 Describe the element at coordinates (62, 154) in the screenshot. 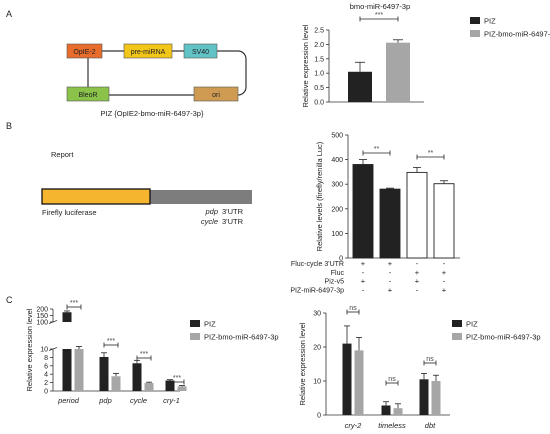

I see `reporter-title: Report` at that location.